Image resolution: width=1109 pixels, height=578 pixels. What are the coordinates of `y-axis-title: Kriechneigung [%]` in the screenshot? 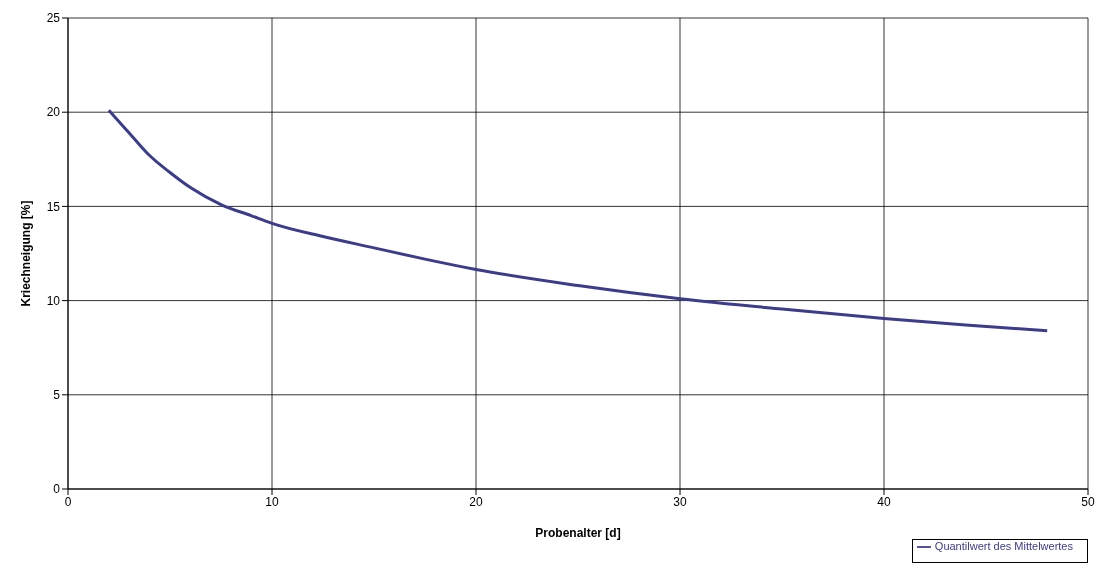 It's located at (26, 253).